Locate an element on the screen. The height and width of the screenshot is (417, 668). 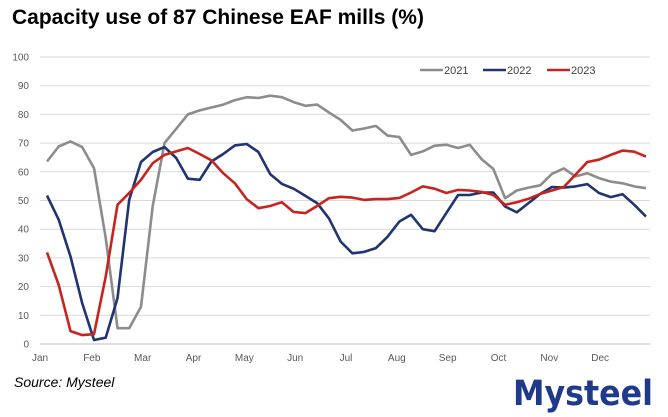
x-tick-label: Jul is located at coordinates (346, 358).